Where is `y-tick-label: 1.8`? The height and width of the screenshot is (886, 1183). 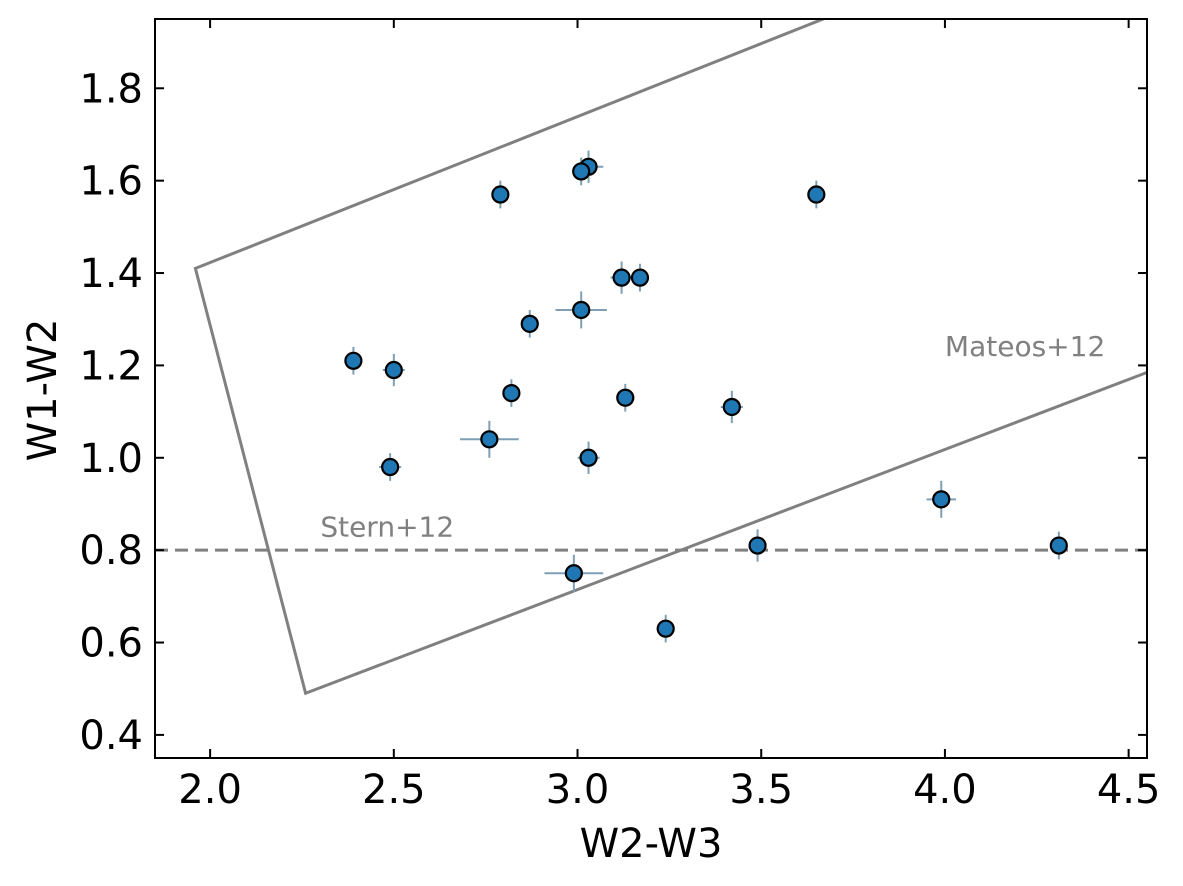
y-tick-label: 1.8 is located at coordinates (111, 89).